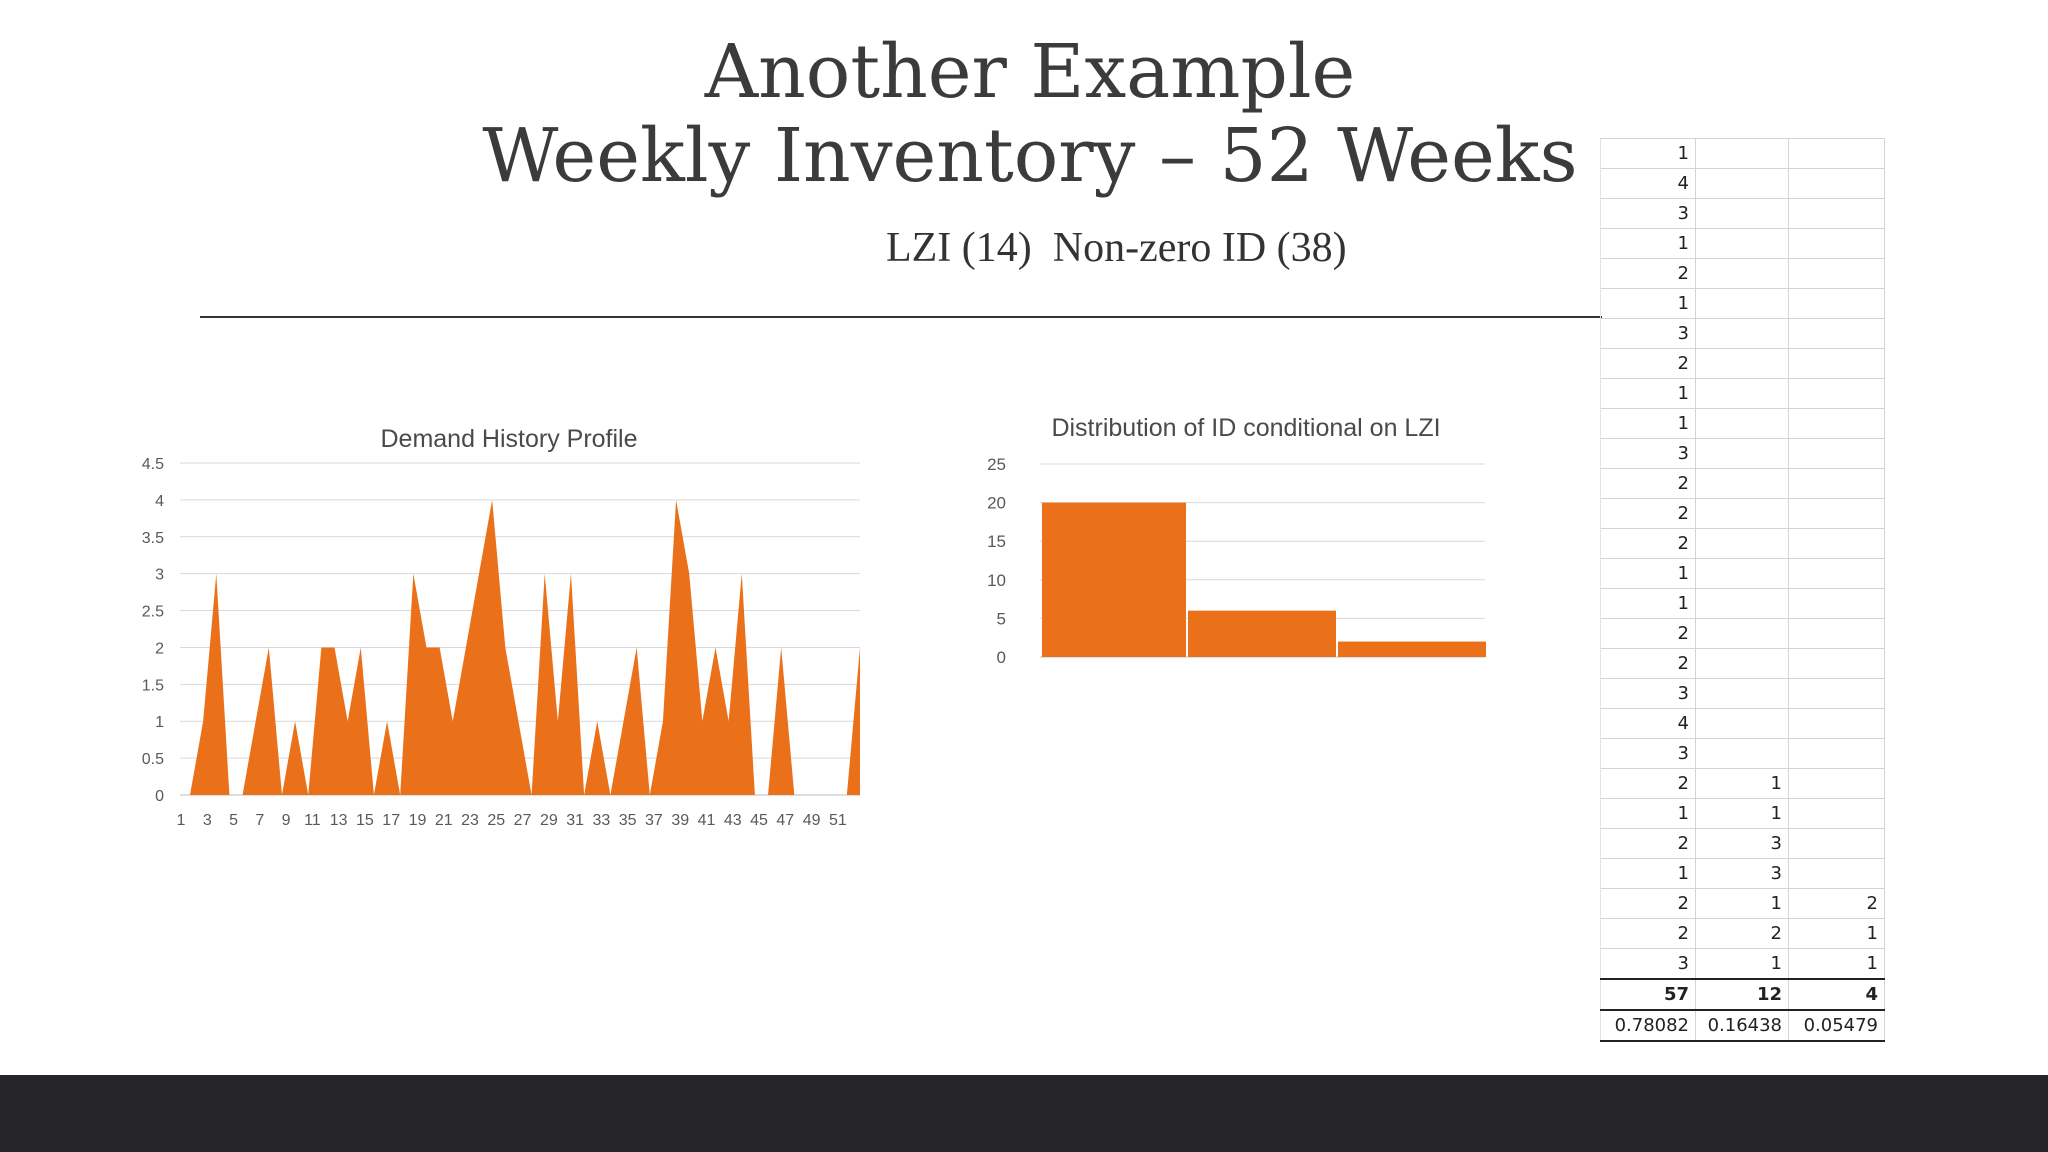  Describe the element at coordinates (1024, 1113) in the screenshot. I see `footer-bar` at that location.